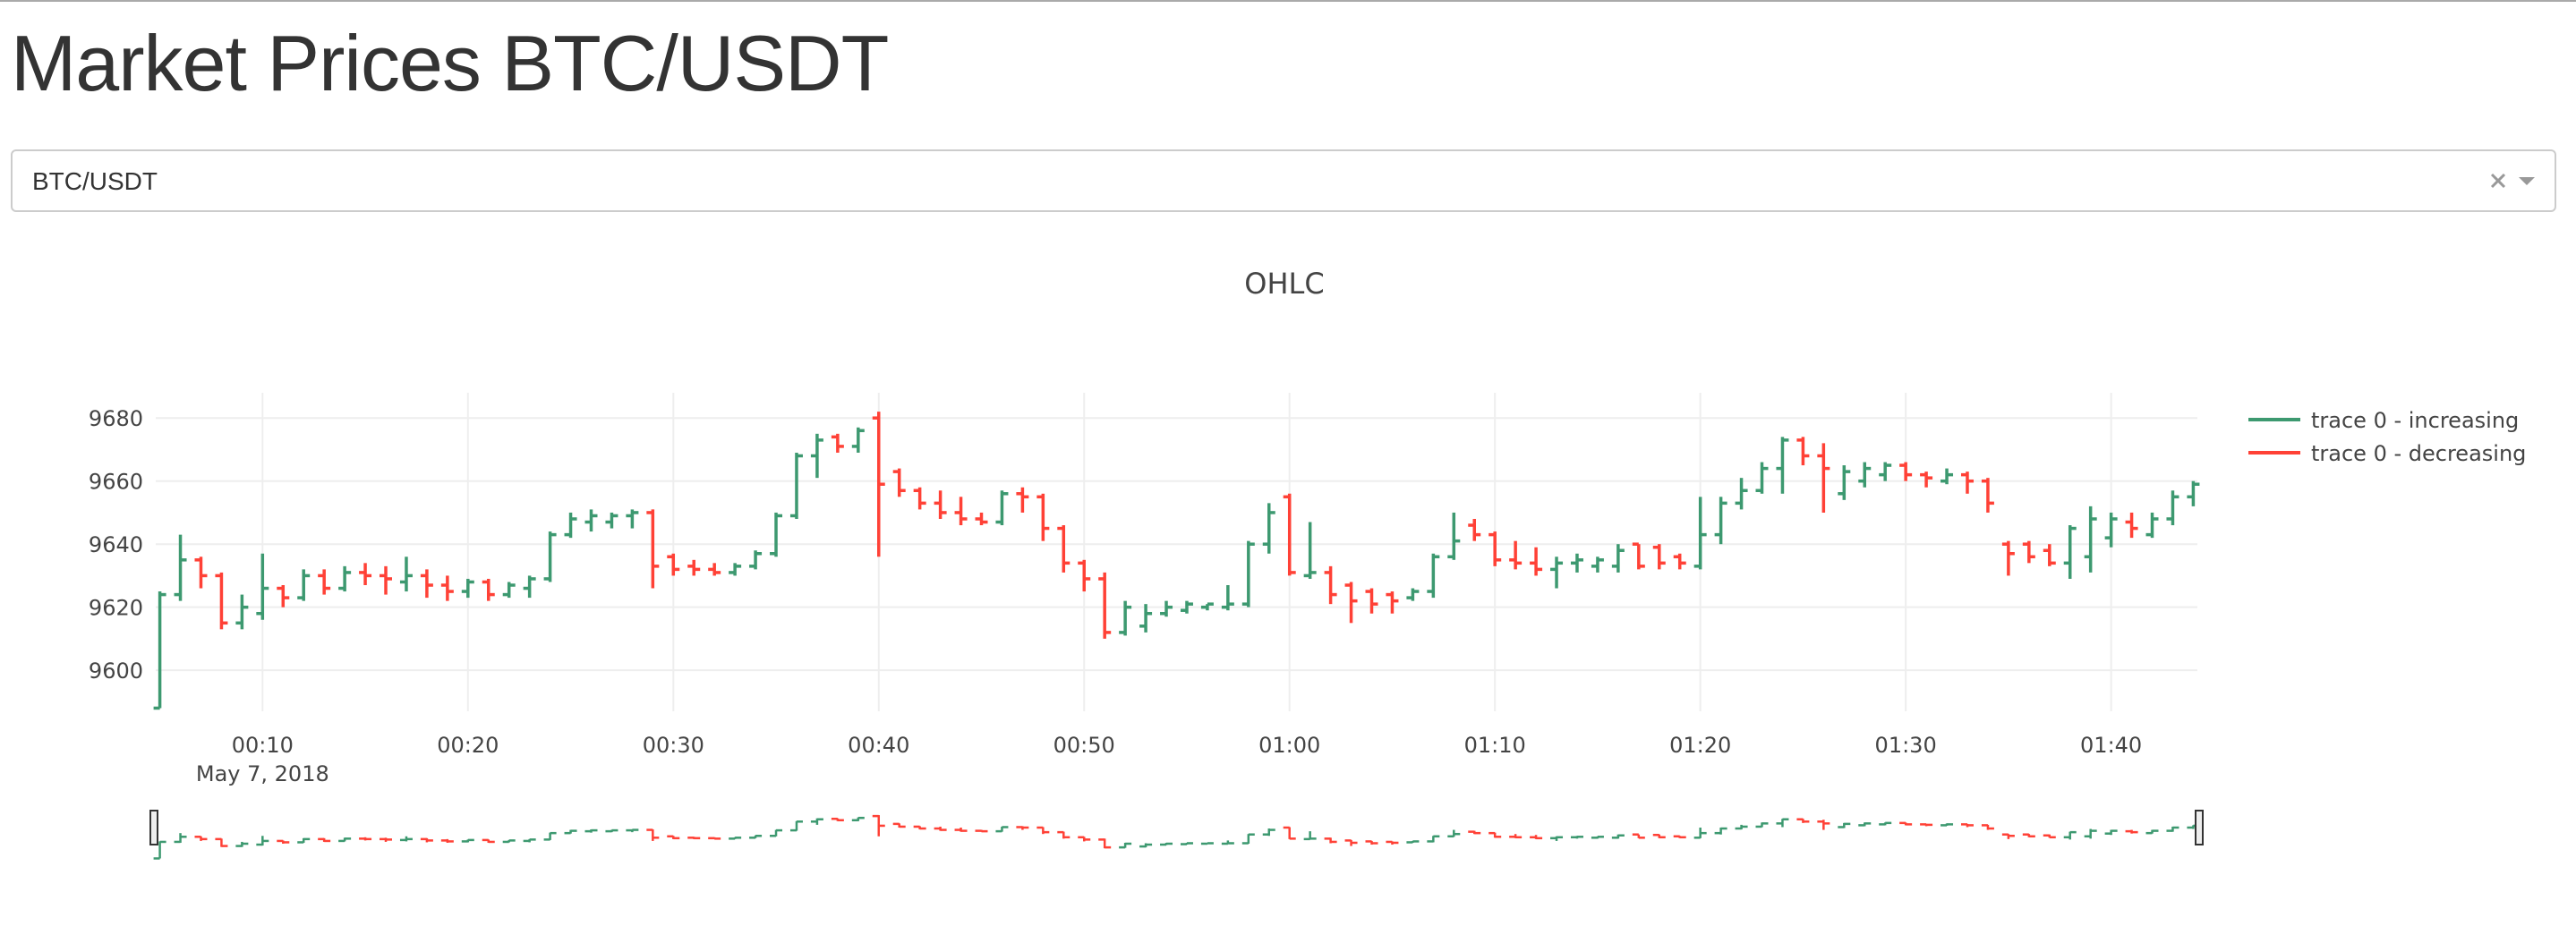  Describe the element at coordinates (116, 671) in the screenshot. I see `y-tick-label: 9600` at that location.